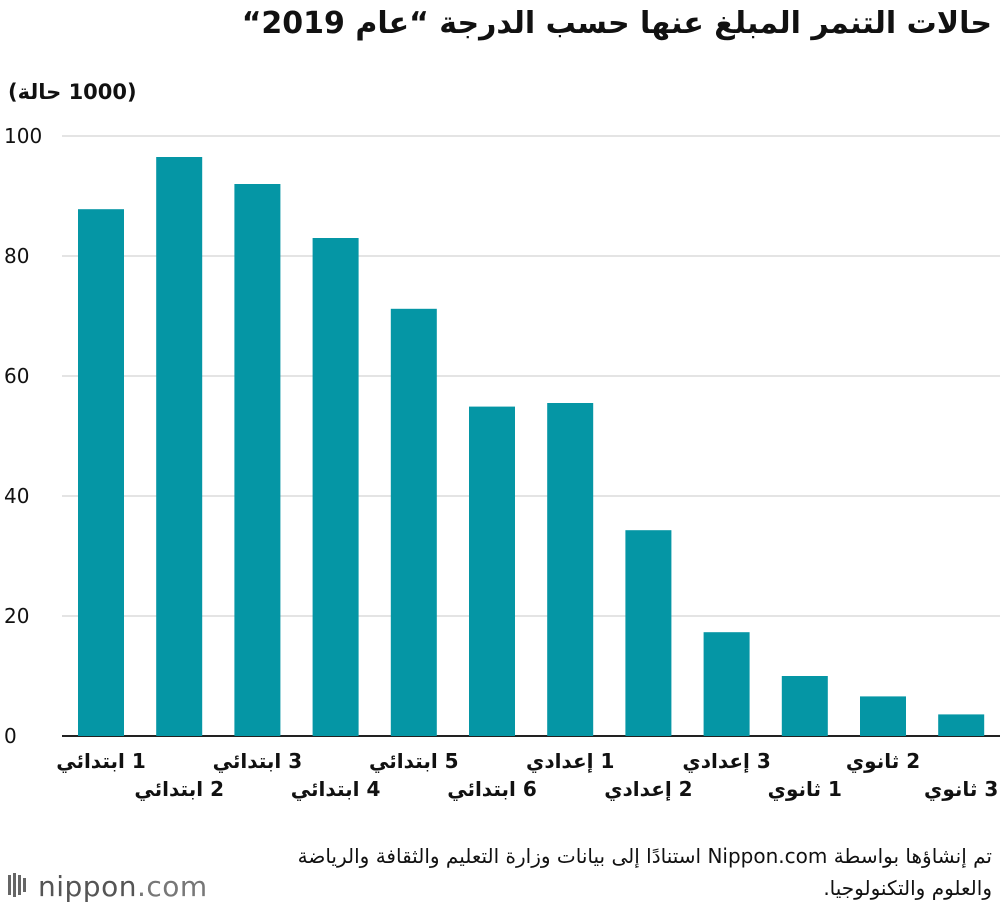  Describe the element at coordinates (16, 496) in the screenshot. I see `y-tick-label: 40` at that location.